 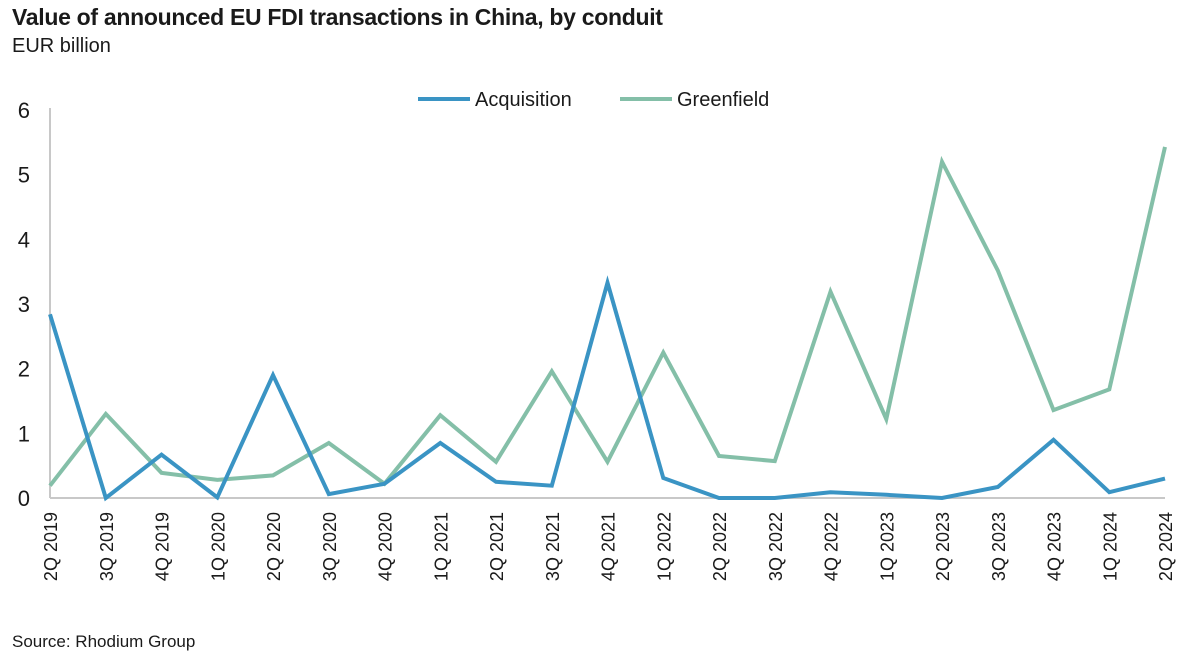 I want to click on x-tick-label: 4Q 2022, so click(x=832, y=546).